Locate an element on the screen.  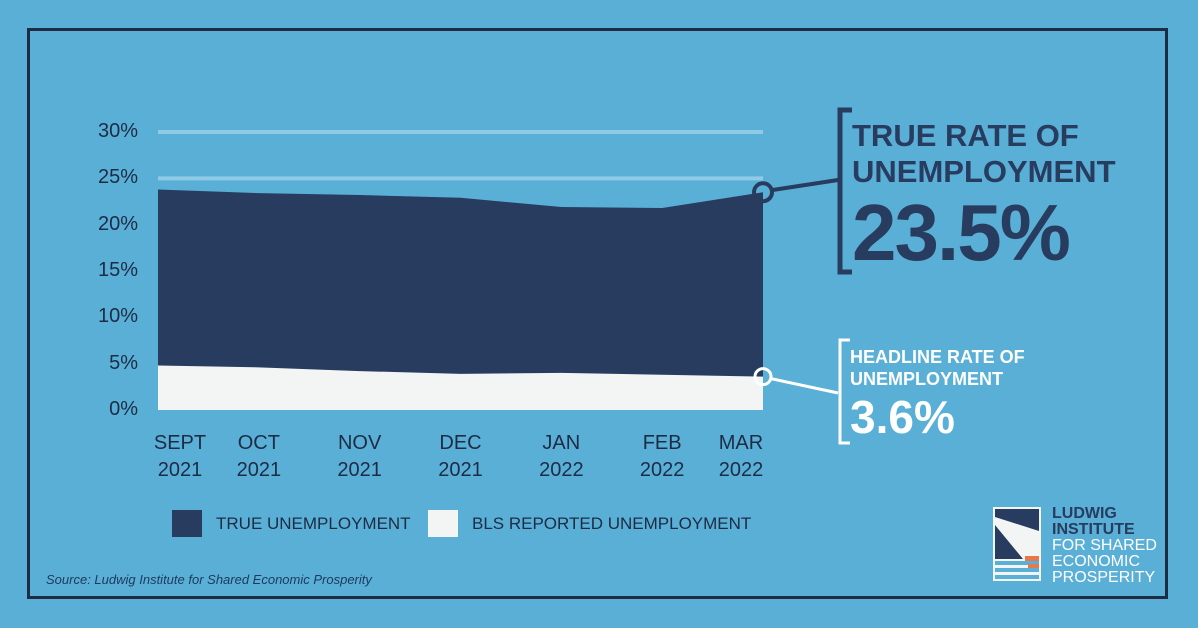
area-bls-unemployment is located at coordinates (460, 387).